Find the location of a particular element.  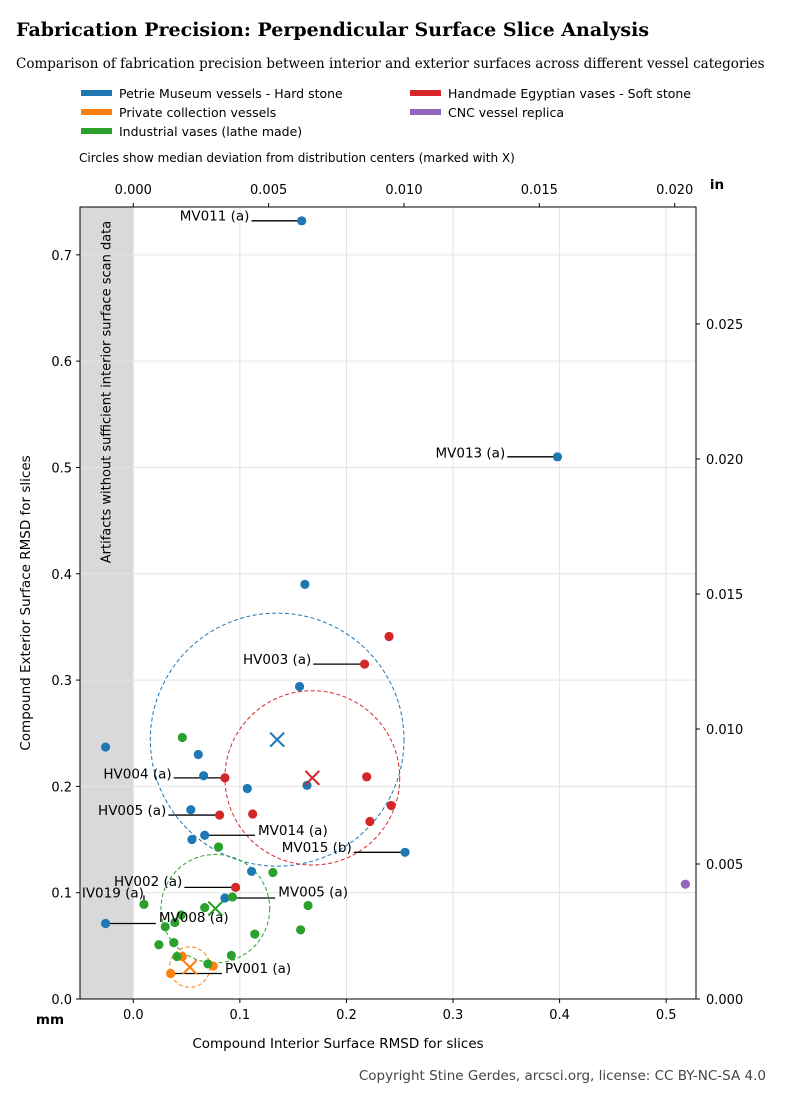

right-tick-label: 0.025 is located at coordinates (724, 325).